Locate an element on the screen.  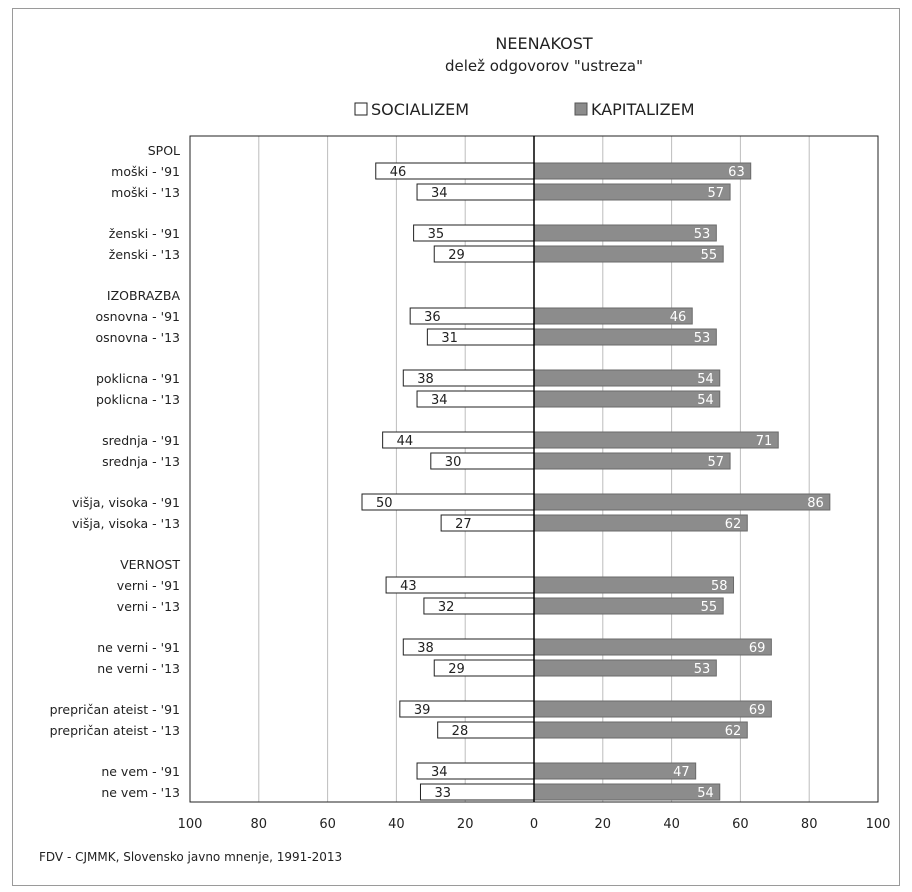
value-label-socializem: 31 is located at coordinates (449, 338).